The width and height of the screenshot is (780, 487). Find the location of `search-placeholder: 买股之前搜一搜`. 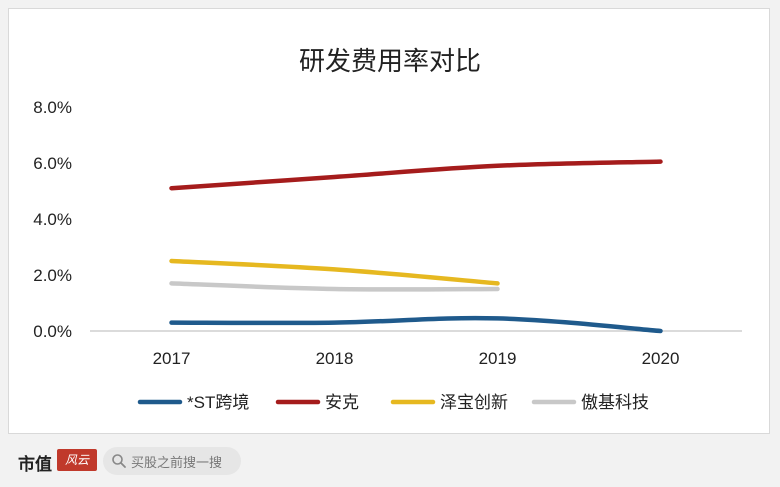

search-placeholder: 买股之前搜一搜 is located at coordinates (177, 462).